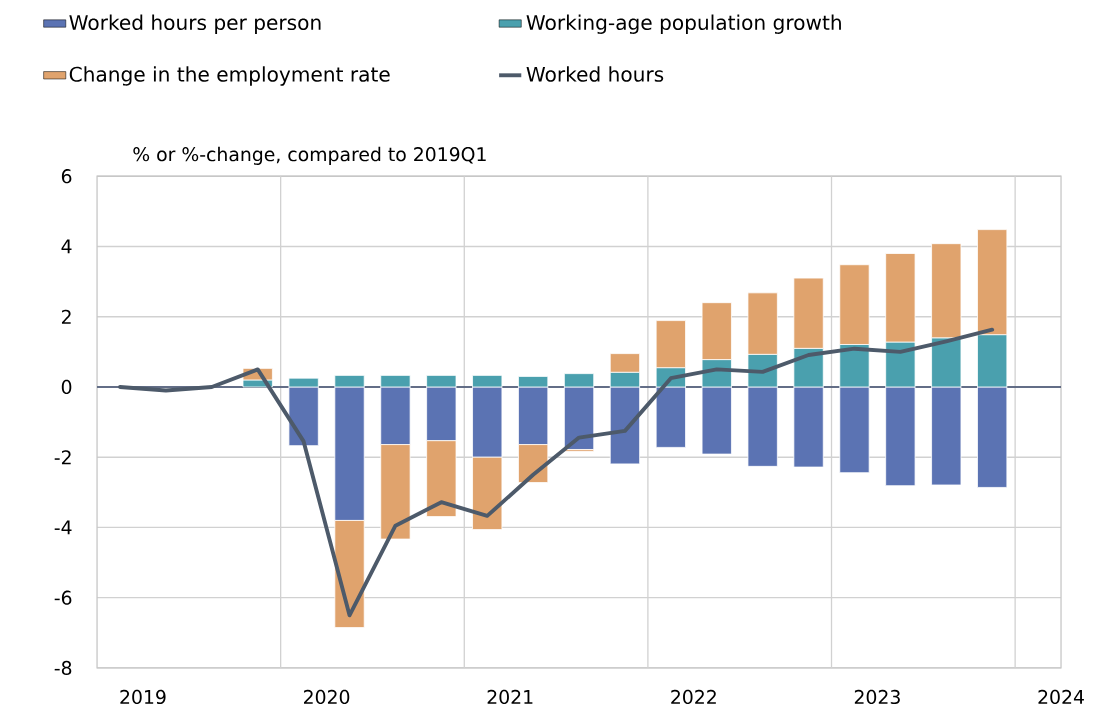  I want to click on x-tick-label: 2019, so click(143, 696).